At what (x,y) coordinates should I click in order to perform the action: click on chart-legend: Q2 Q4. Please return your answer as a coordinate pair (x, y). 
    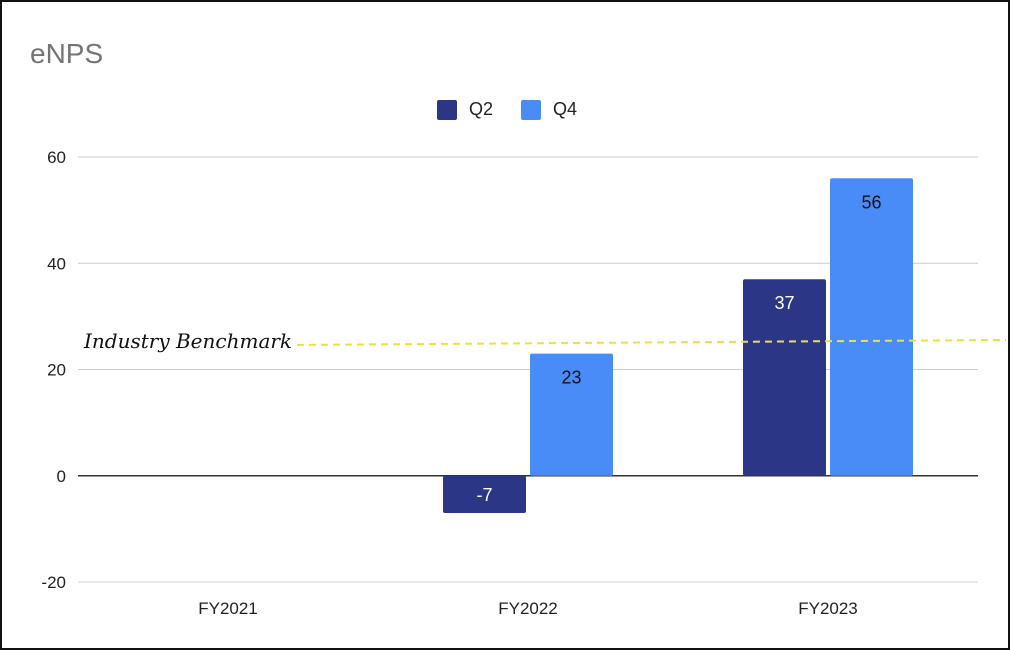
    Looking at the image, I should click on (506, 109).